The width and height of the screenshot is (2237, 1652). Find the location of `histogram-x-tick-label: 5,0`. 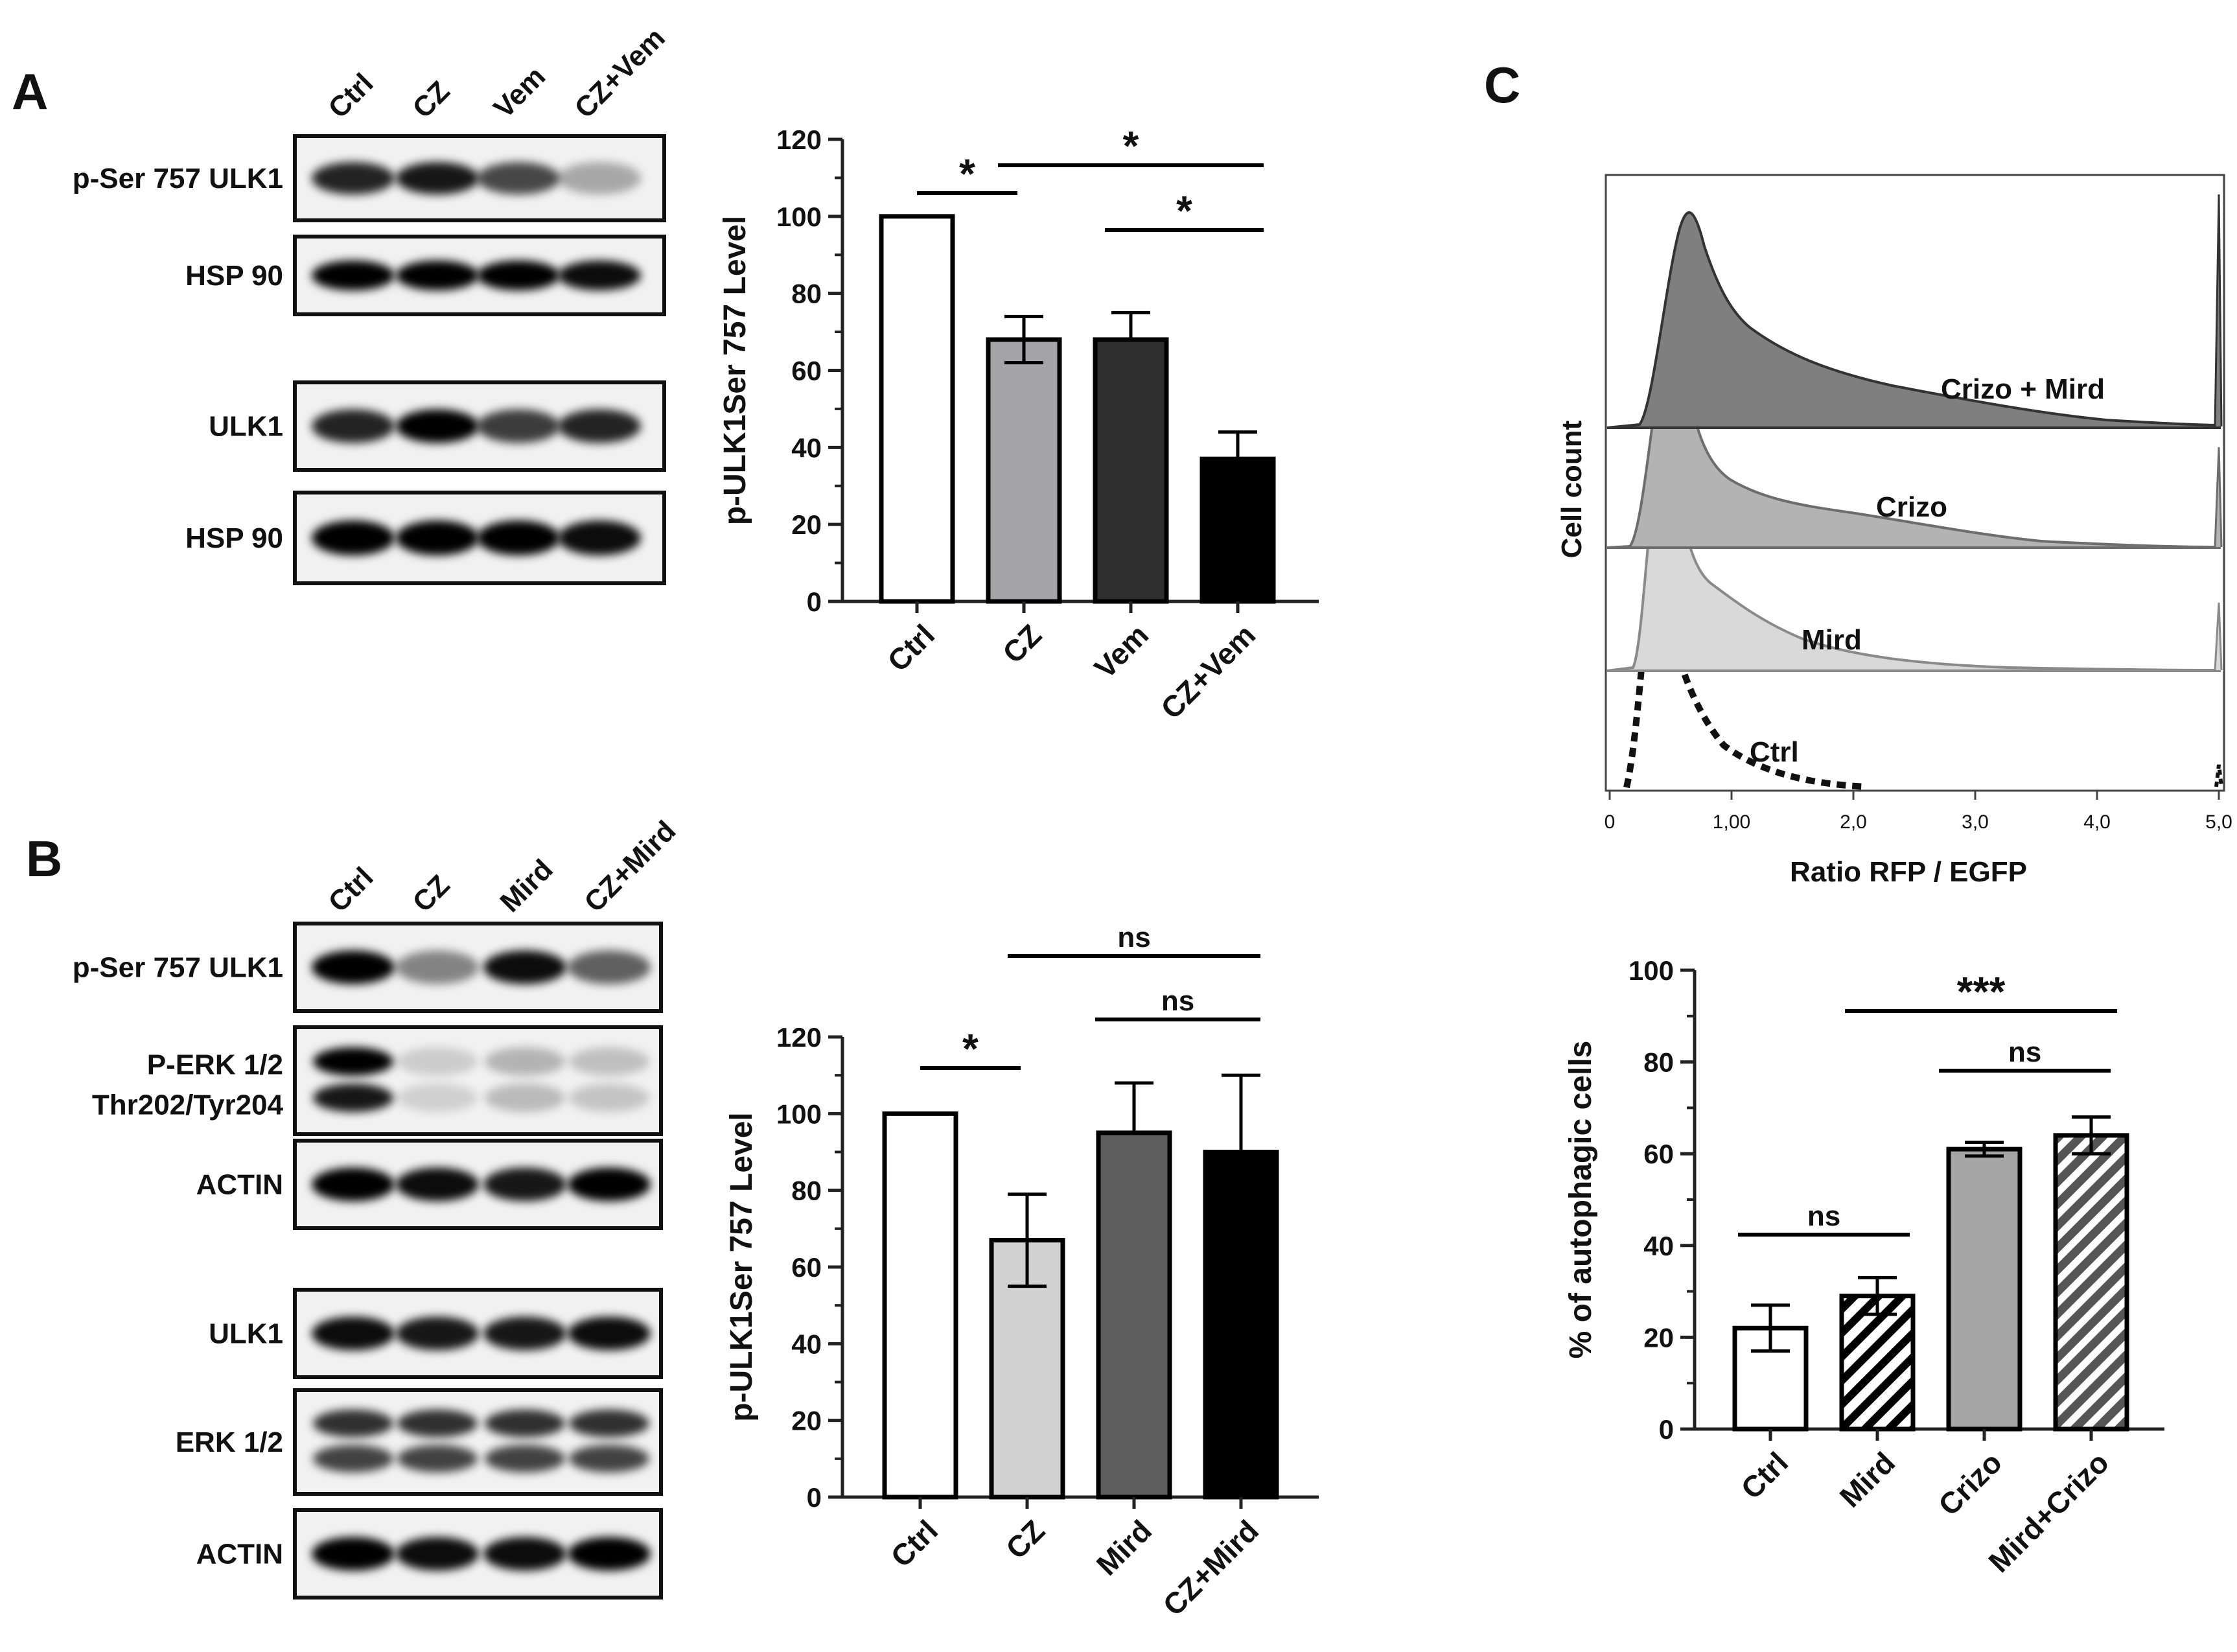

histogram-x-tick-label: 5,0 is located at coordinates (2218, 822).